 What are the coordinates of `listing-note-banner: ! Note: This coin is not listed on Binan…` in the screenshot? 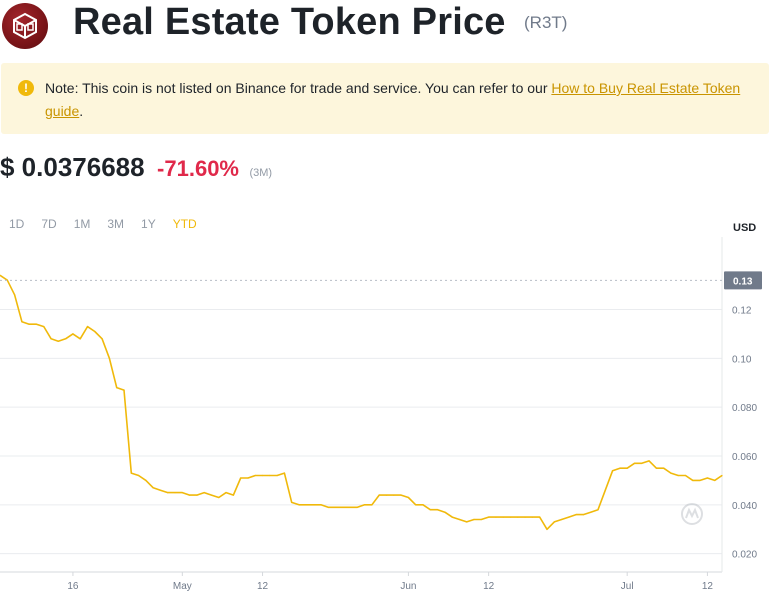 It's located at (385, 98).